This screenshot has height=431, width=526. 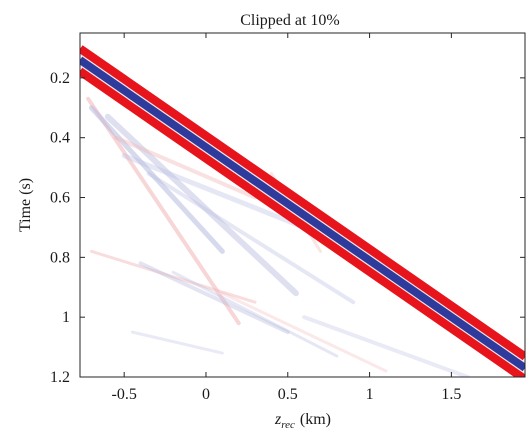 I want to click on x-axis-unit: (km), so click(x=315, y=419).